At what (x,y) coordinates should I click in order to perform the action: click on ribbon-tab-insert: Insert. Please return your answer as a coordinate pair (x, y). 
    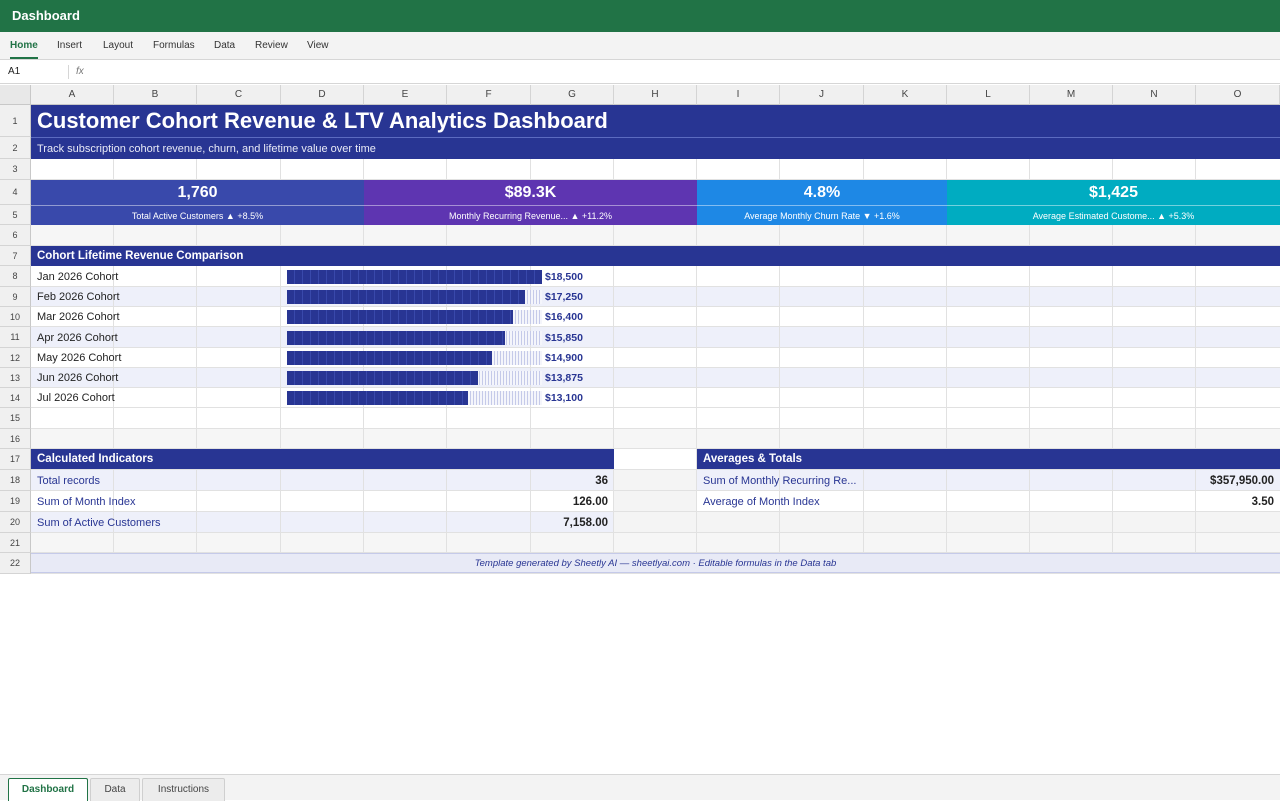
    Looking at the image, I should click on (70, 45).